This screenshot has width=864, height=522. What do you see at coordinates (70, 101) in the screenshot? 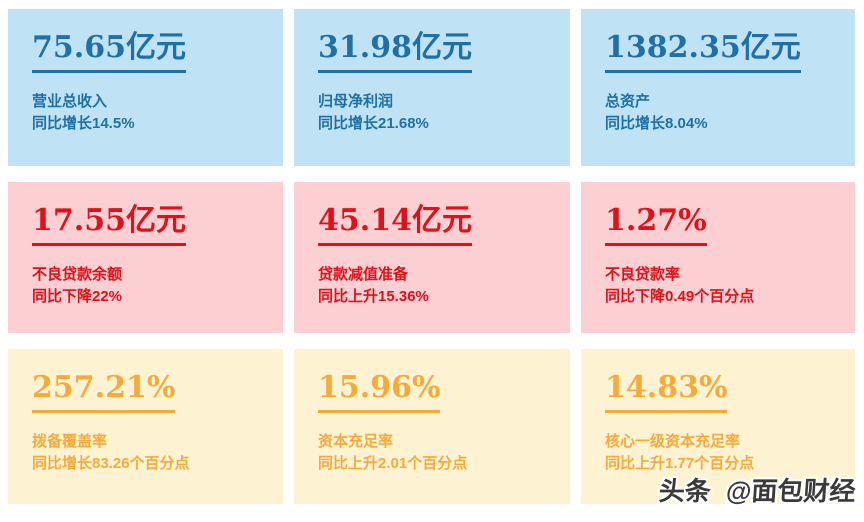
I see `metric-name: 营业总收入` at bounding box center [70, 101].